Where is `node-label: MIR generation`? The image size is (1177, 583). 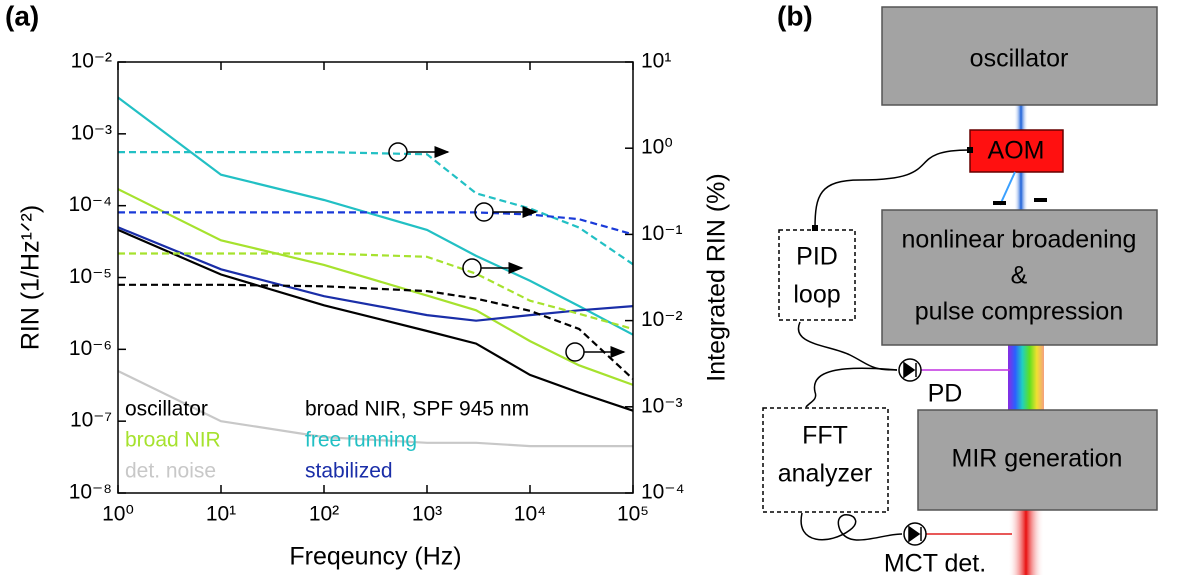 node-label: MIR generation is located at coordinates (1037, 459).